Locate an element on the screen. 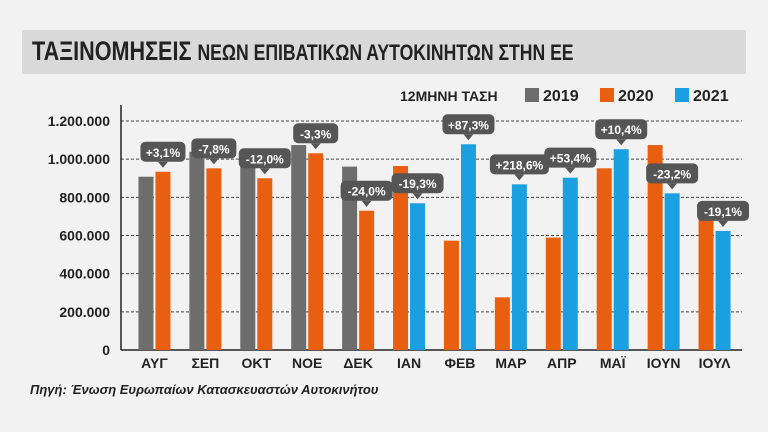 This screenshot has height=432, width=768. change-label: -19,1% is located at coordinates (723, 212).